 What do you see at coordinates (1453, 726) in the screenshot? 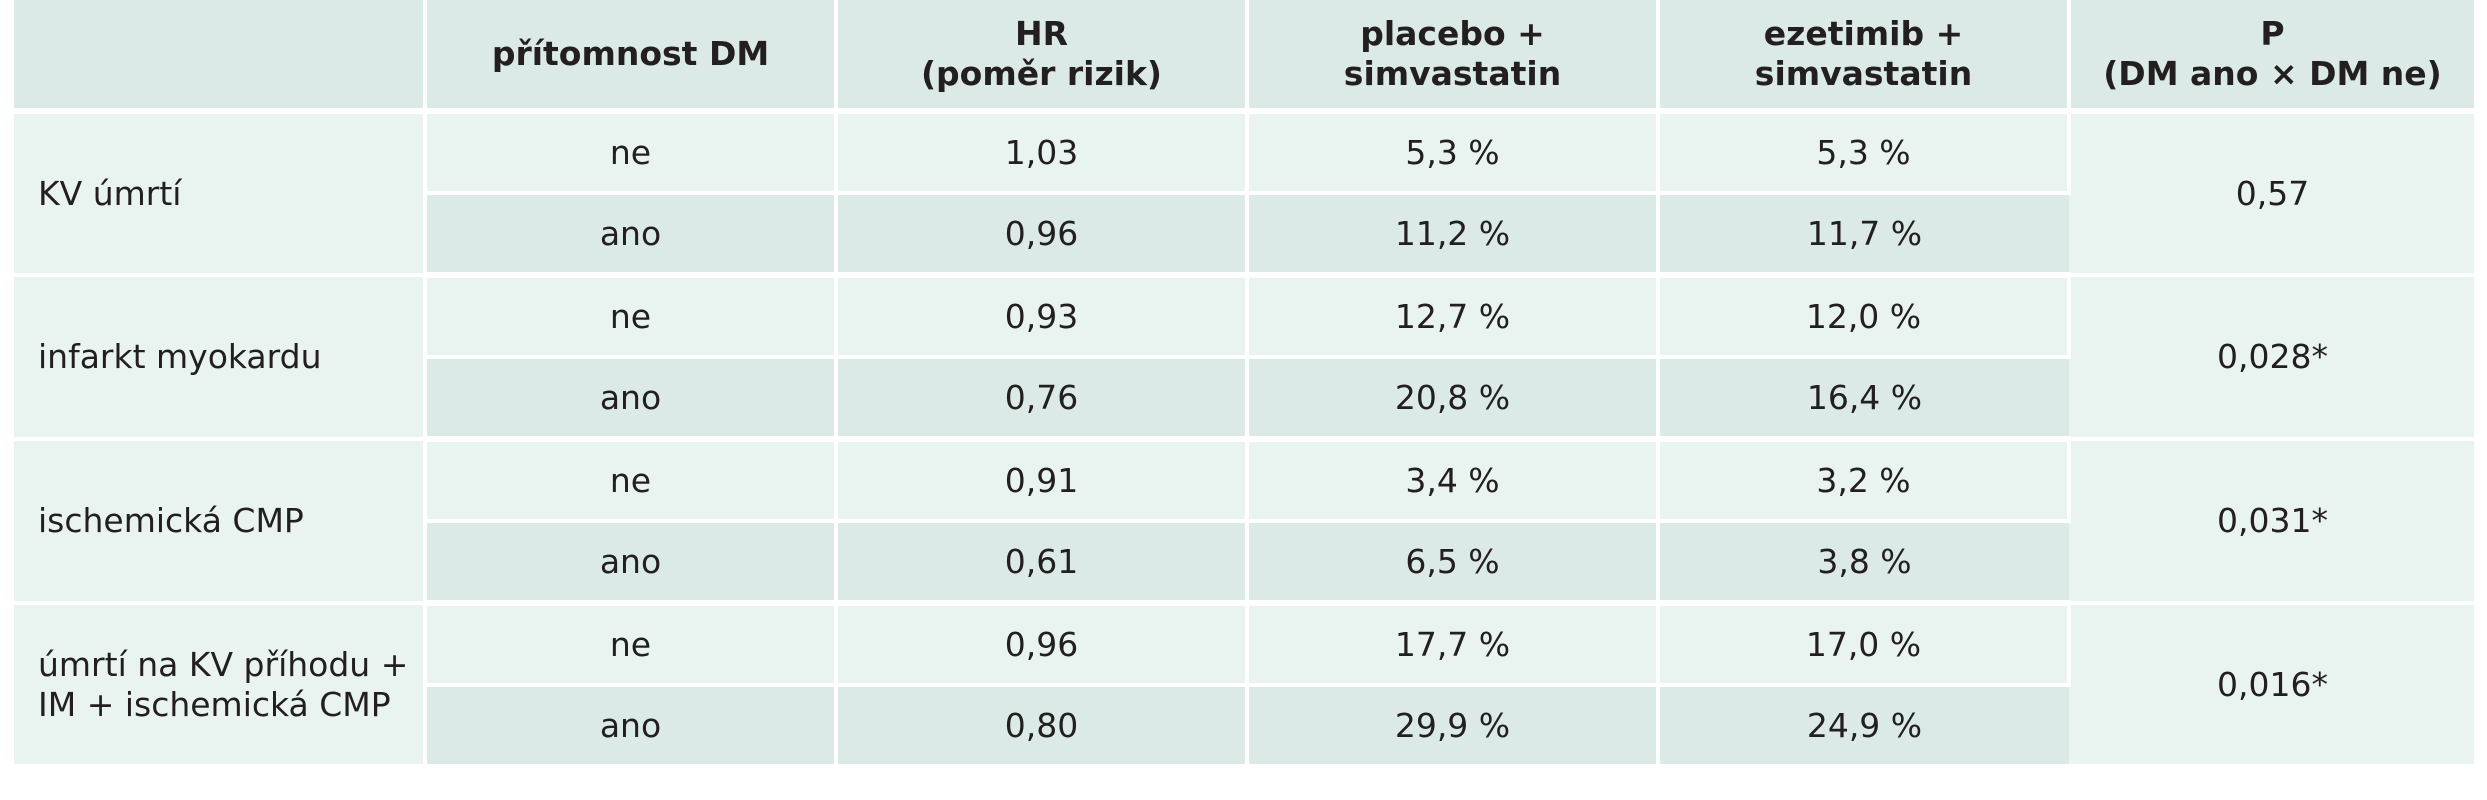
I see `placebo-cell: 29,9 %` at bounding box center [1453, 726].